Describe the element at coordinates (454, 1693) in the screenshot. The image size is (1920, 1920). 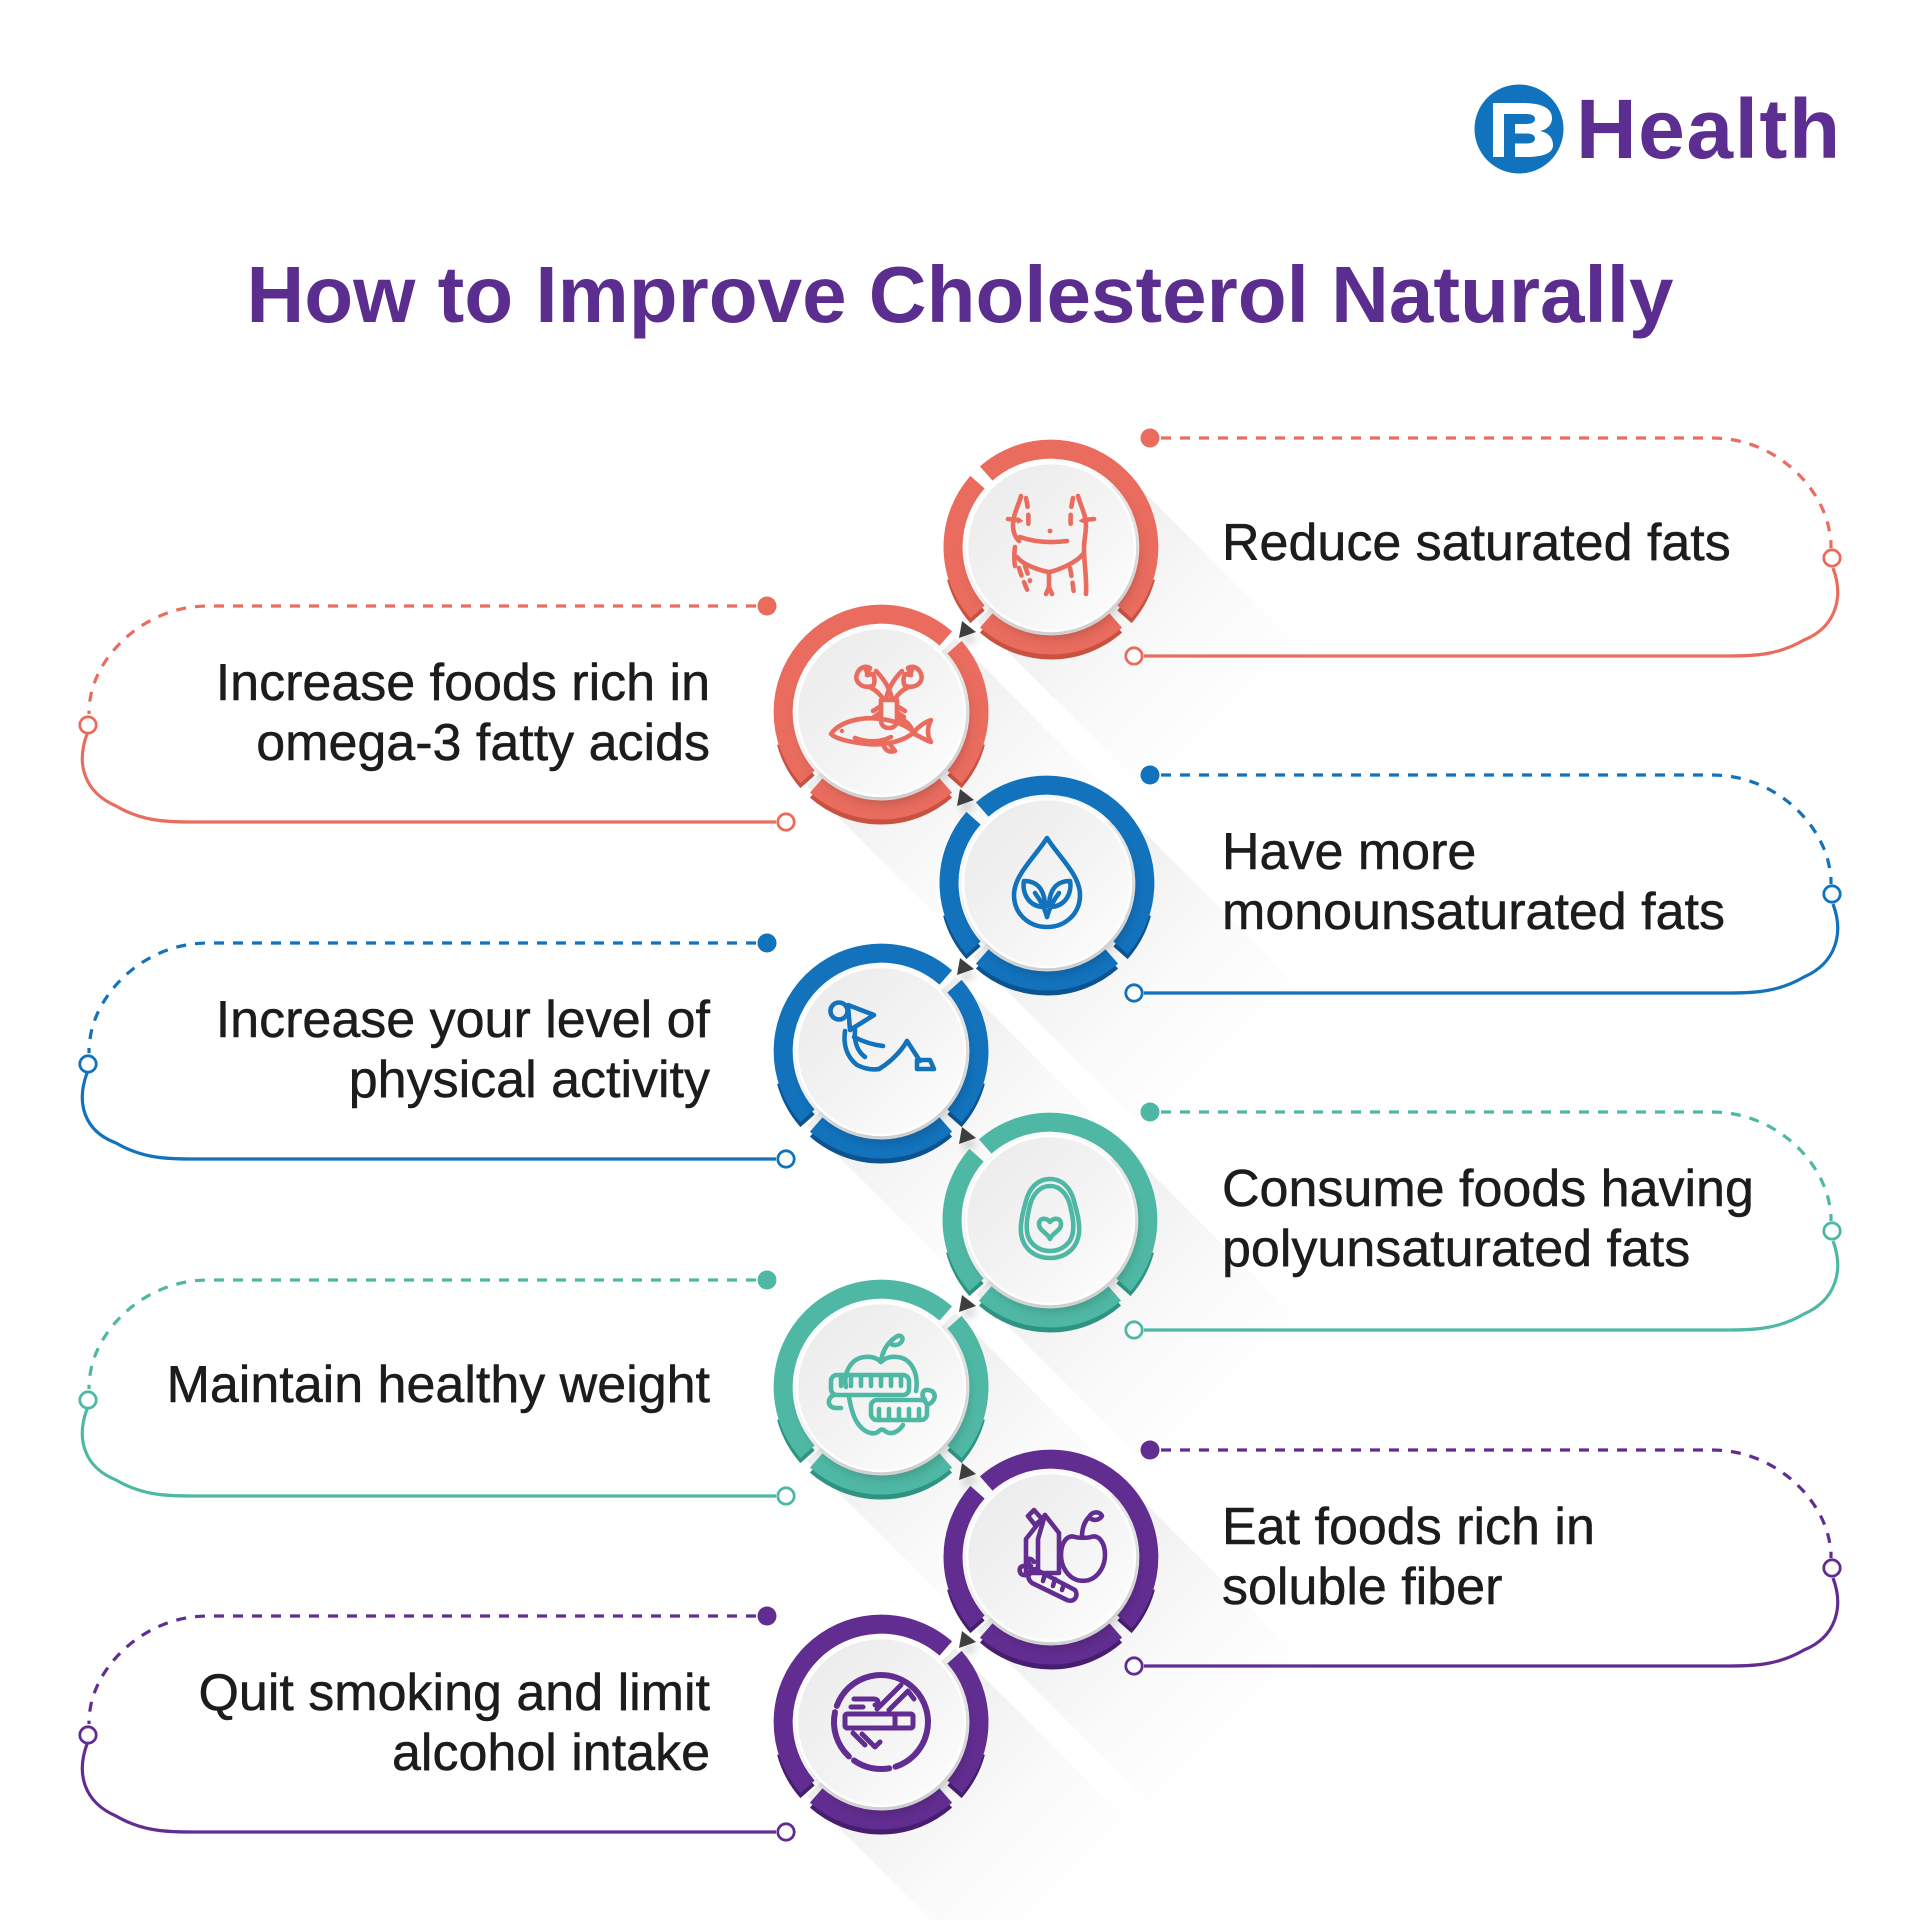
I see `svg-text: Quit smoking and limit` at that location.